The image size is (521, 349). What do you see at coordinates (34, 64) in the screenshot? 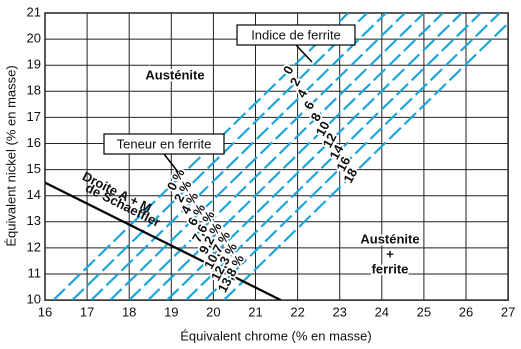
I see `y-tick-label: 19` at bounding box center [34, 64].